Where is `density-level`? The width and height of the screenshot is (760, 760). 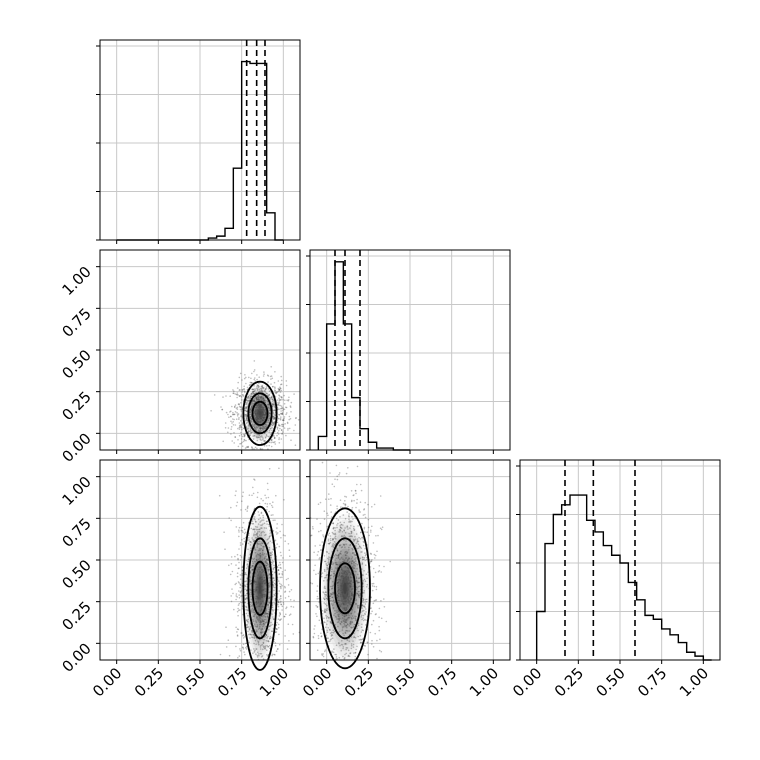
density-level is located at coordinates (260, 413).